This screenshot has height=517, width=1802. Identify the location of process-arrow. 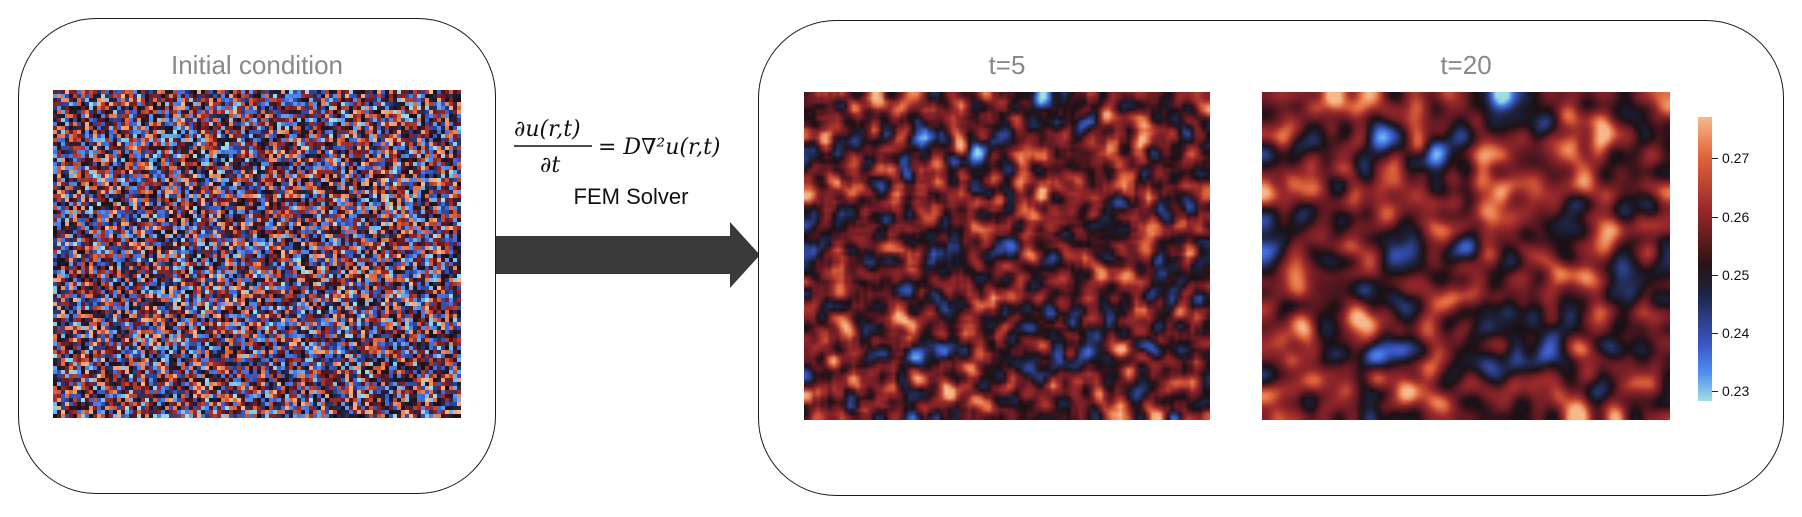
(628, 255).